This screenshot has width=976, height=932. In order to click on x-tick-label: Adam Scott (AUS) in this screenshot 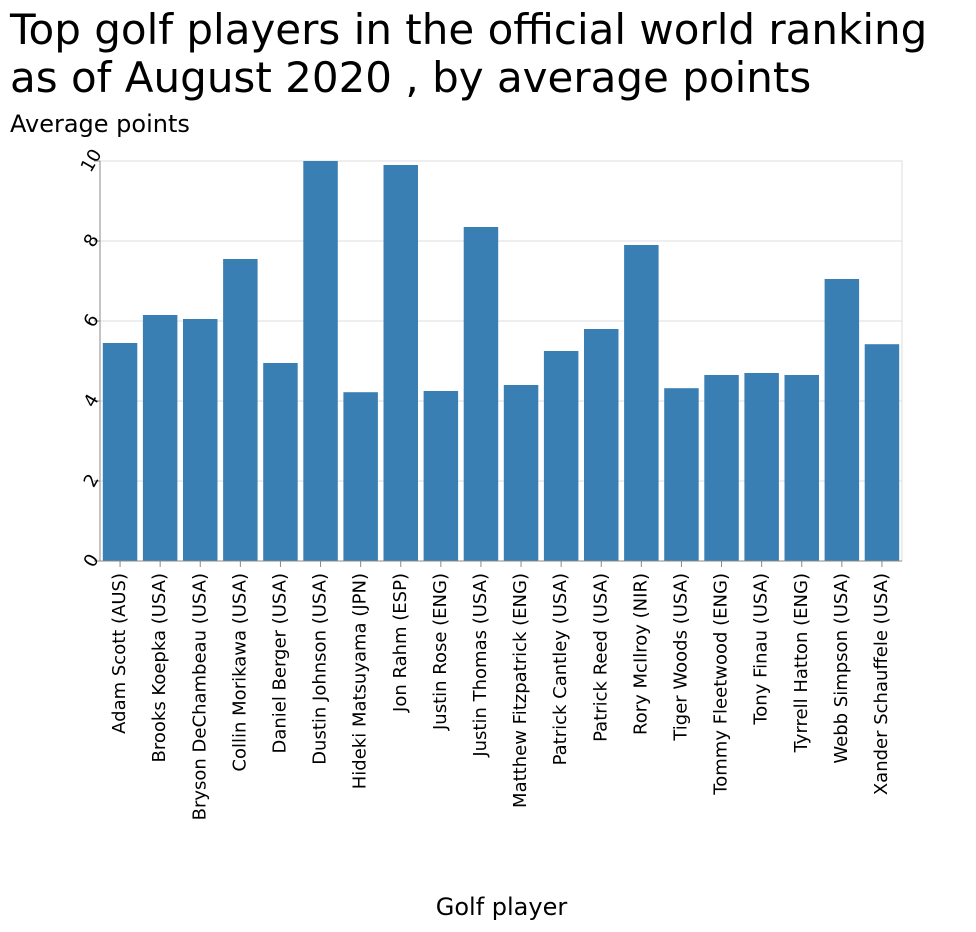, I will do `click(119, 653)`.